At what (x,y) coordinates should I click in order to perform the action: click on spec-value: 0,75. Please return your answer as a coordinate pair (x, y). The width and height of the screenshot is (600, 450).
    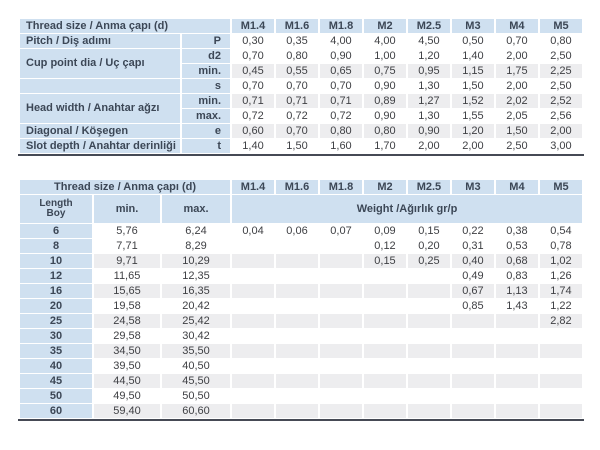
    Looking at the image, I should click on (384, 71).